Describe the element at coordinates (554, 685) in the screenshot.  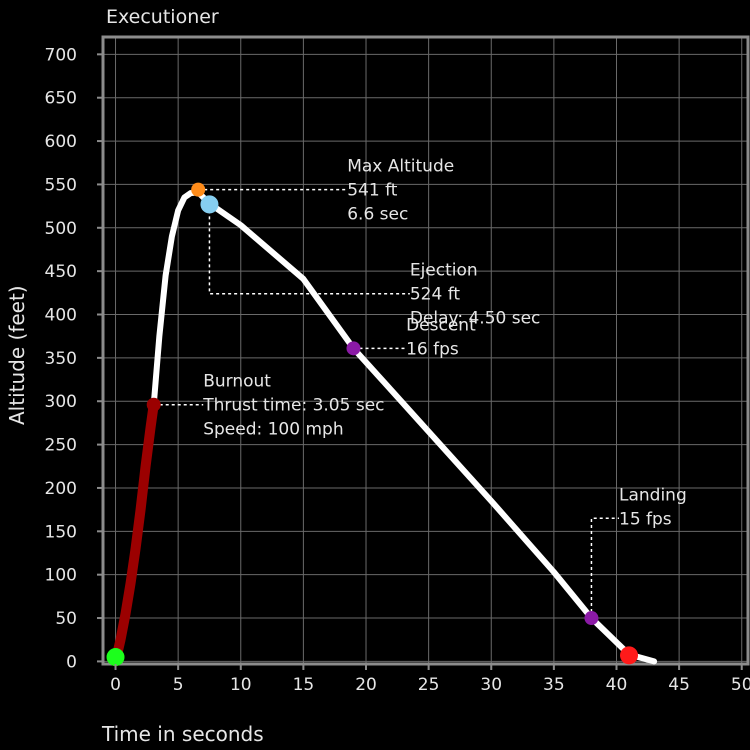
I see `x-tick-label: 35` at that location.